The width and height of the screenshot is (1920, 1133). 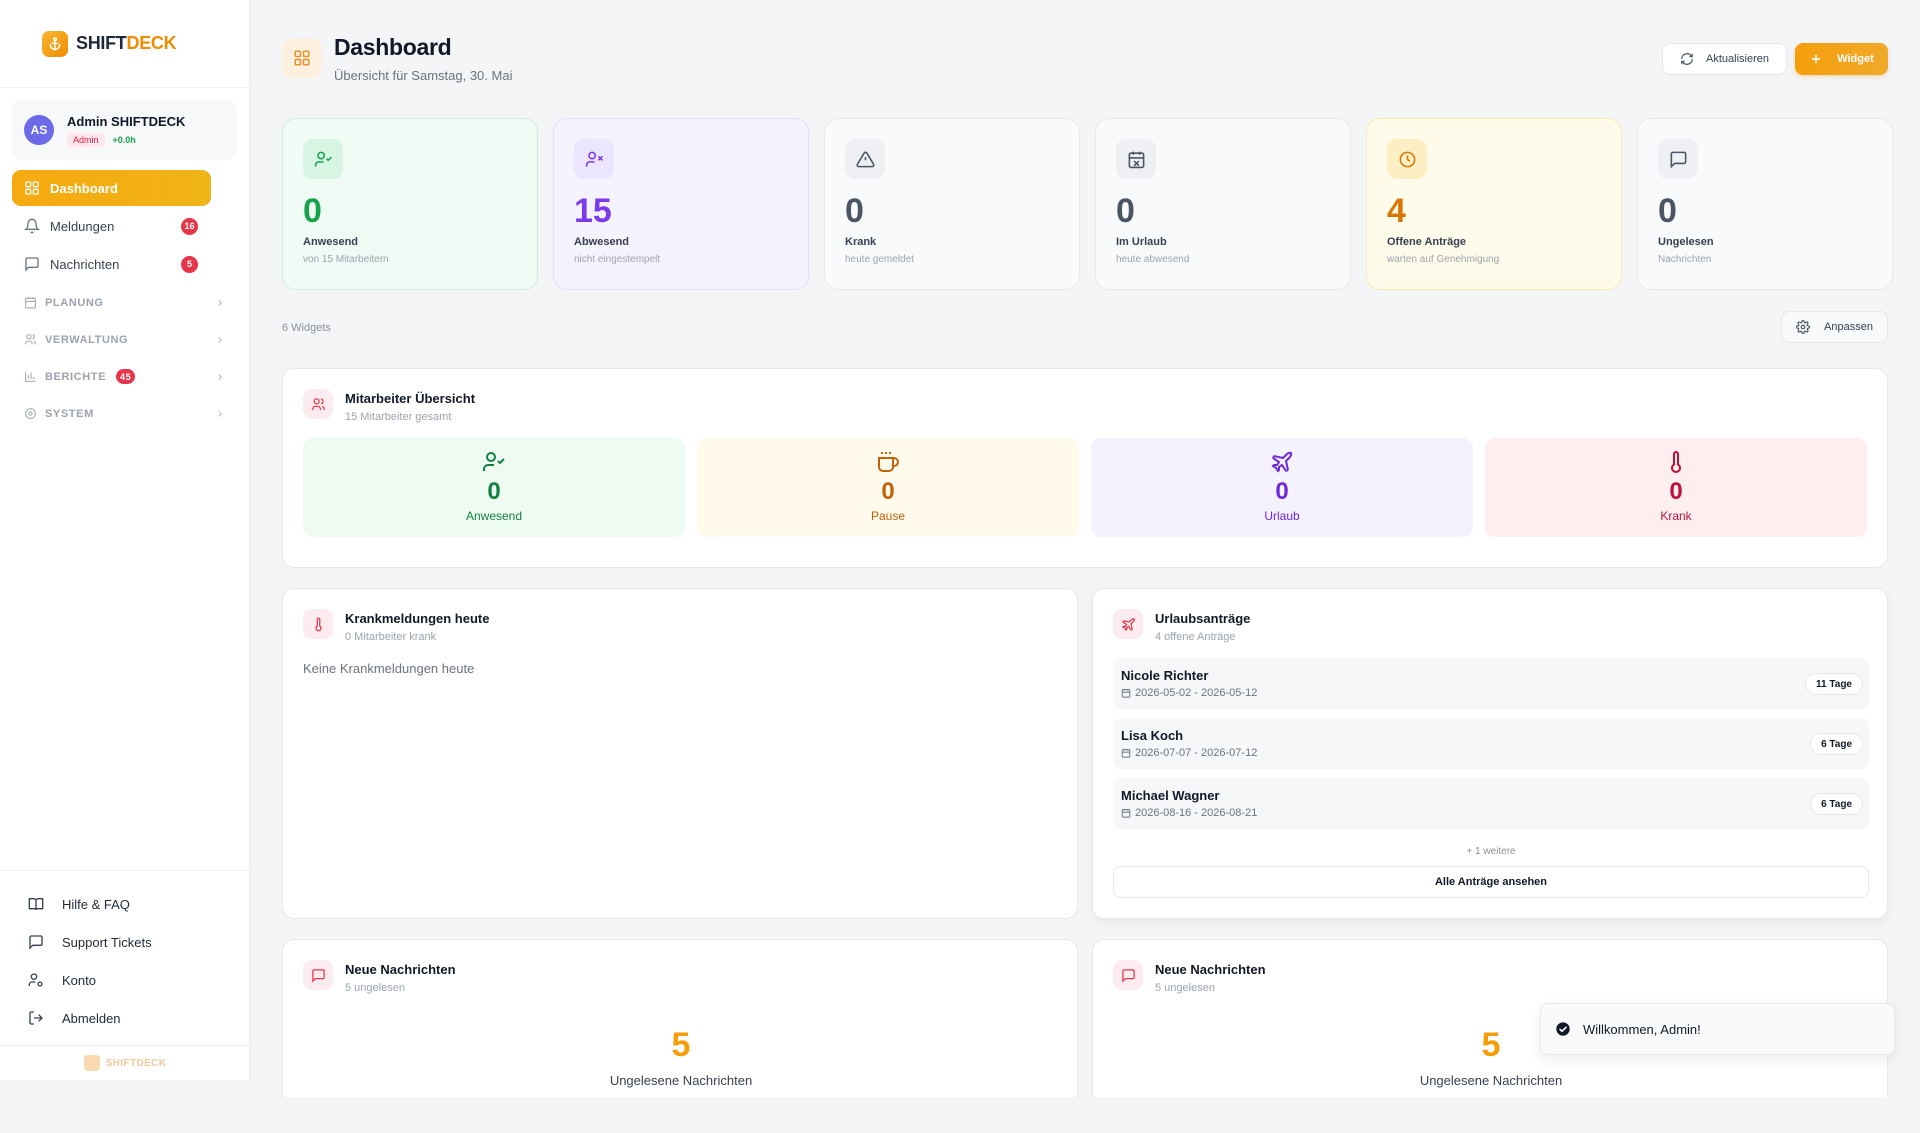 I want to click on check-circle-icon, so click(x=1563, y=1029).